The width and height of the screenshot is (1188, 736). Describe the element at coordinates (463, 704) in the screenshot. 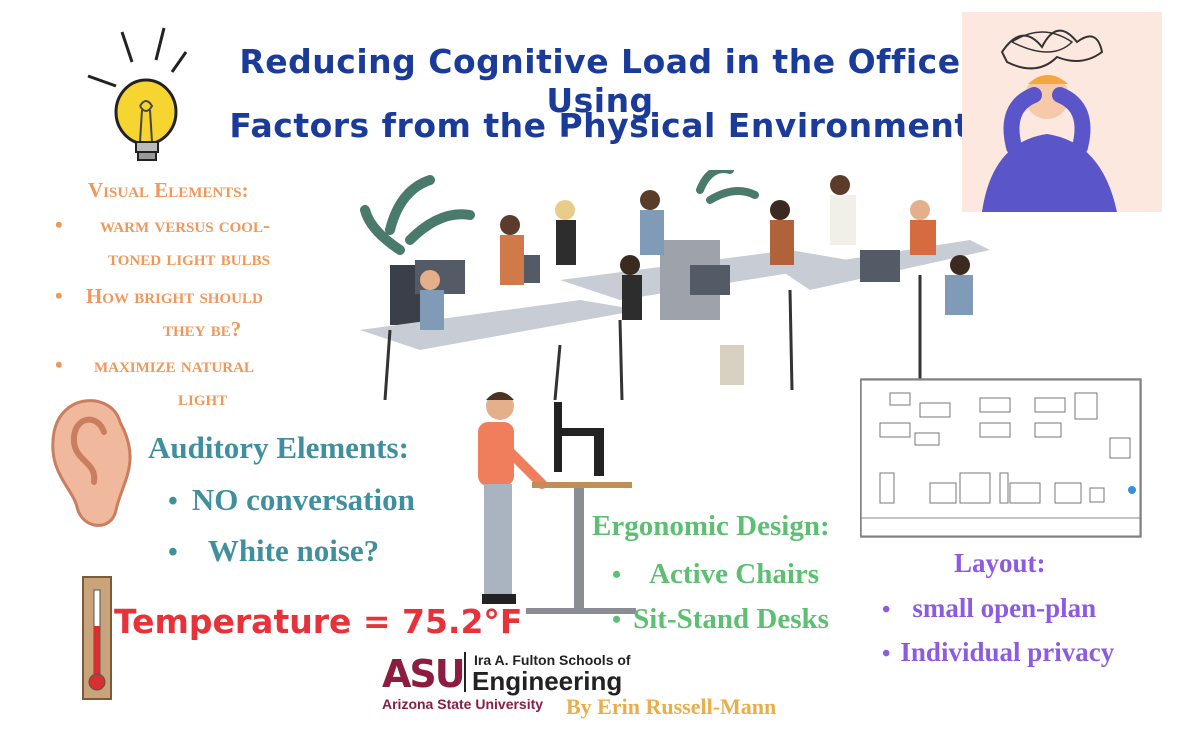

I see `university-label: Arizona State University` at that location.